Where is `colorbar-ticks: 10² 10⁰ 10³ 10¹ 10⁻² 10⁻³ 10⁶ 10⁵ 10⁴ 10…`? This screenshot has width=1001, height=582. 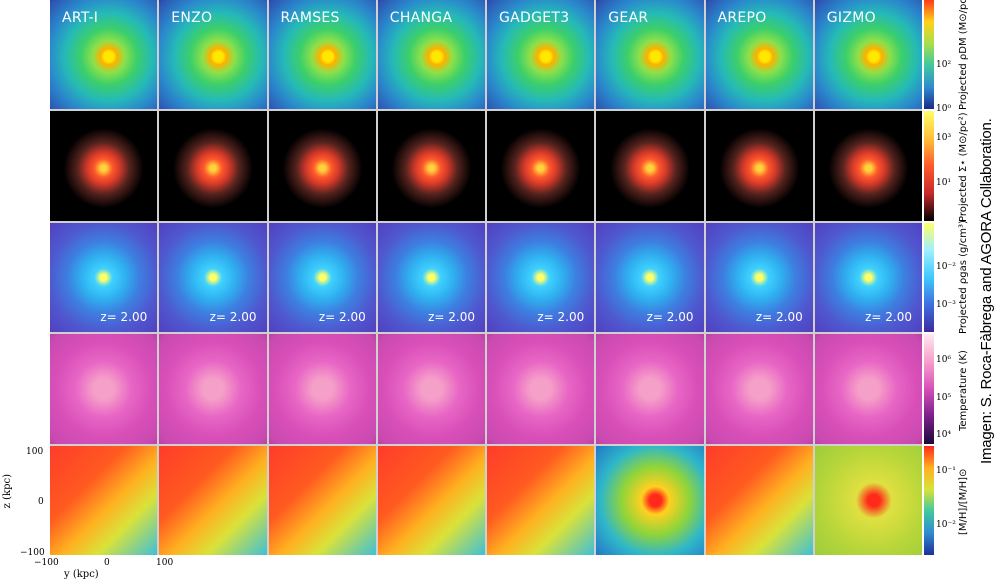 colorbar-ticks: 10² 10⁰ 10³ 10¹ 10⁻² 10⁻³ 10⁶ 10⁵ 10⁴ 10… is located at coordinates (950, 277).